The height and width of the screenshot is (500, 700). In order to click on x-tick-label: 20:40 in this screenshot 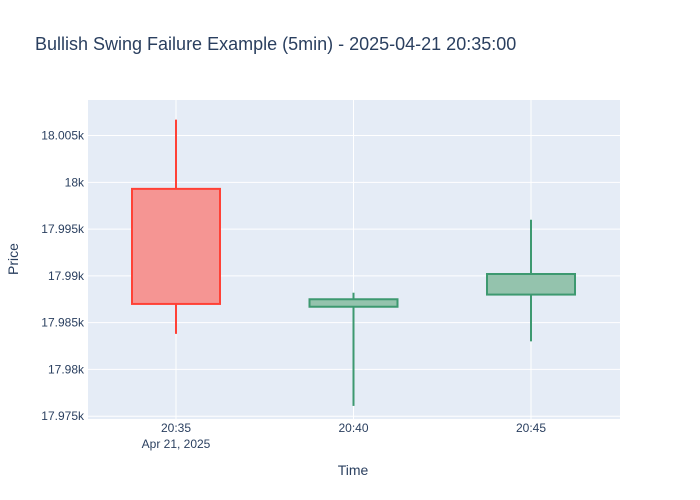, I will do `click(353, 428)`.